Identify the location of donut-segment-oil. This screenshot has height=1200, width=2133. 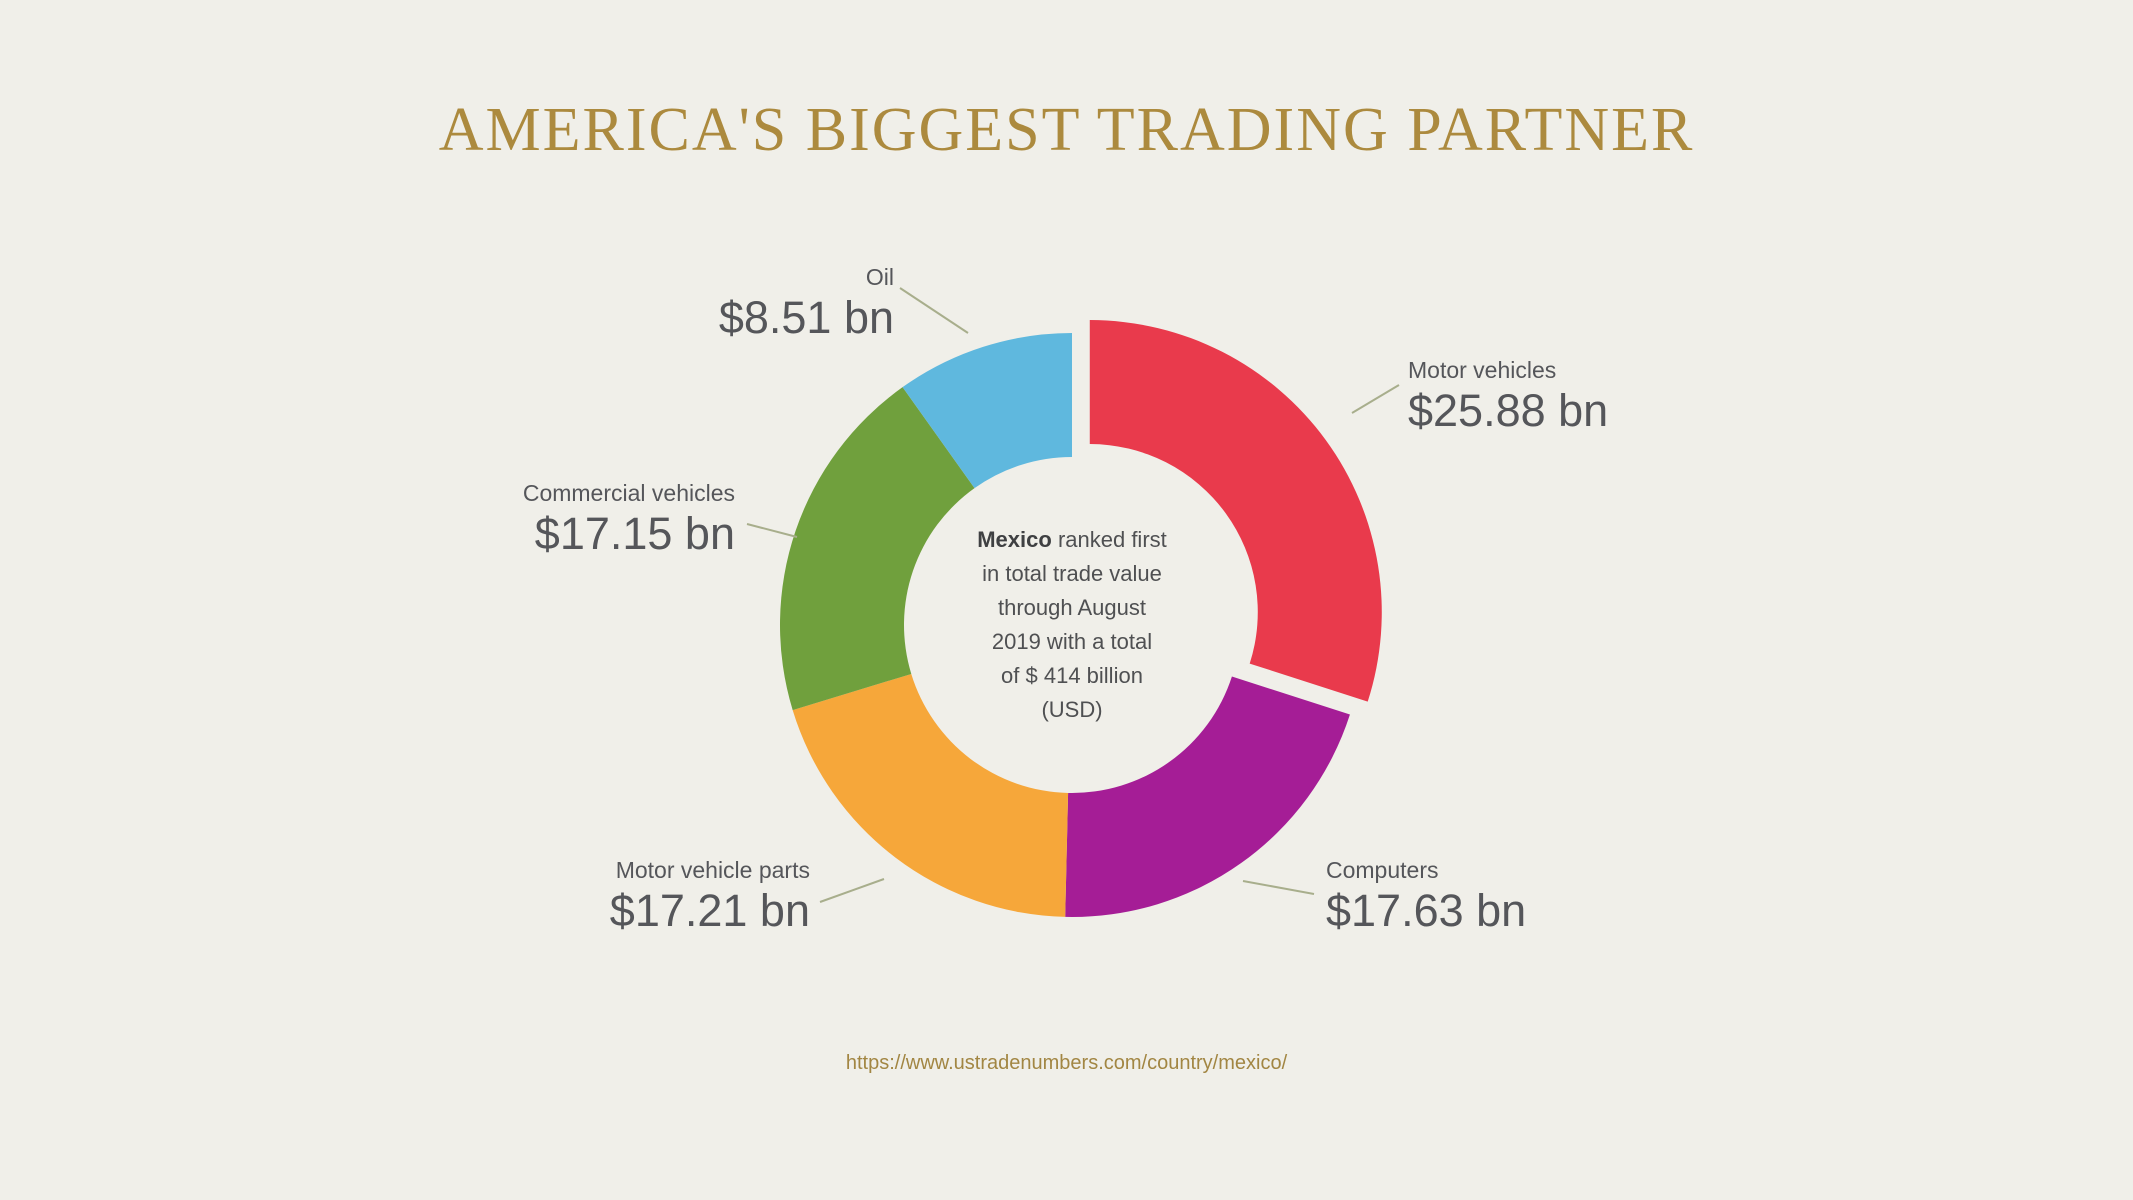
(987, 411).